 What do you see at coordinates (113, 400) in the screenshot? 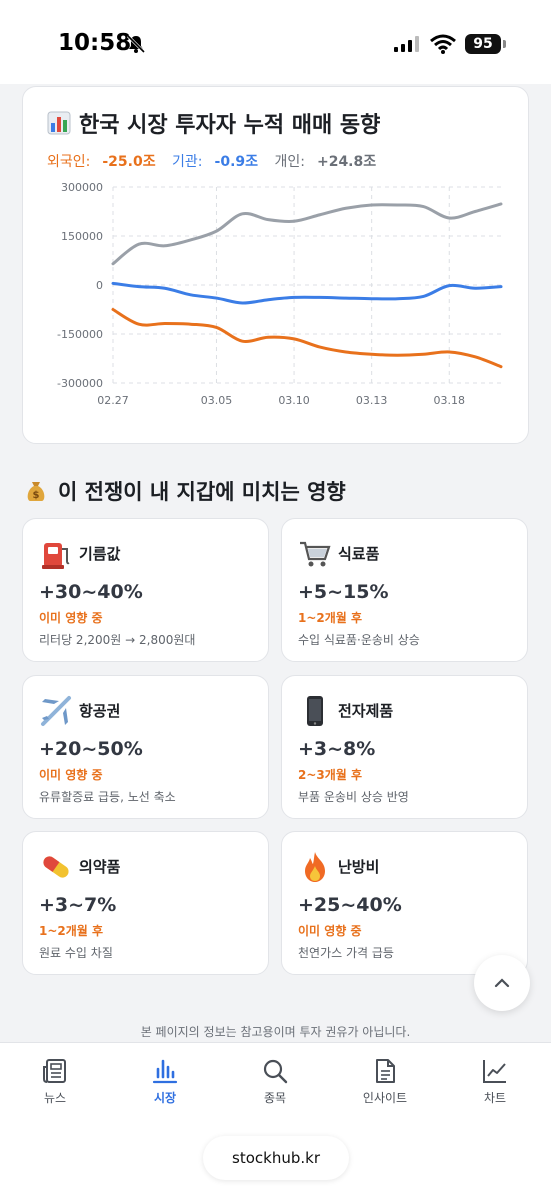
I see `x-tick-label: 02.27` at bounding box center [113, 400].